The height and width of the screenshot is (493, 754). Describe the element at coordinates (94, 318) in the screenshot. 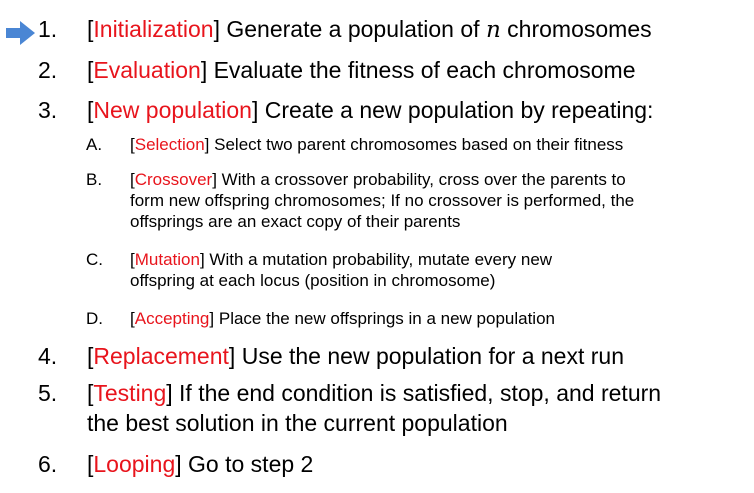

I see `substep-number: D.` at that location.